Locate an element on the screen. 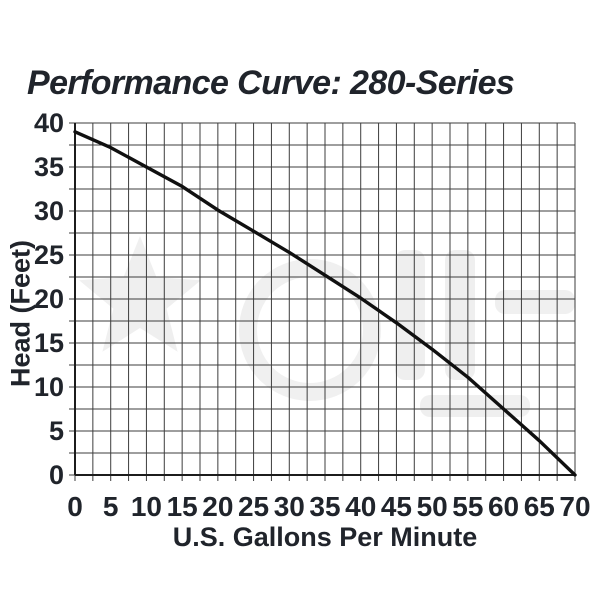 This screenshot has height=600, width=600. x-tick-label: 40 is located at coordinates (360, 506).